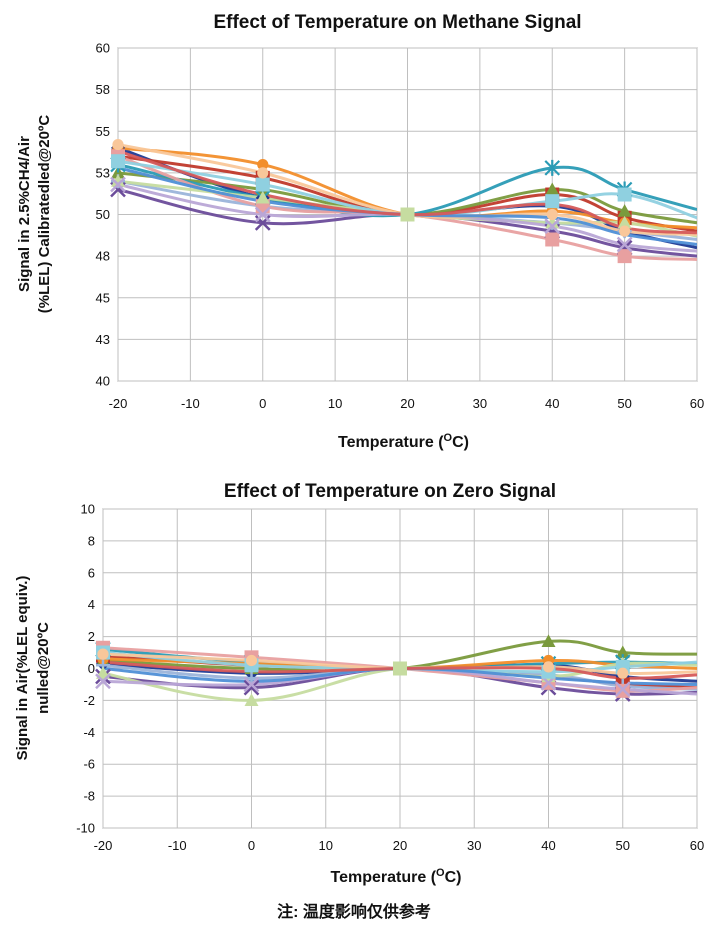  What do you see at coordinates (91, 604) in the screenshot?
I see `y-tick-label: 4` at bounding box center [91, 604].